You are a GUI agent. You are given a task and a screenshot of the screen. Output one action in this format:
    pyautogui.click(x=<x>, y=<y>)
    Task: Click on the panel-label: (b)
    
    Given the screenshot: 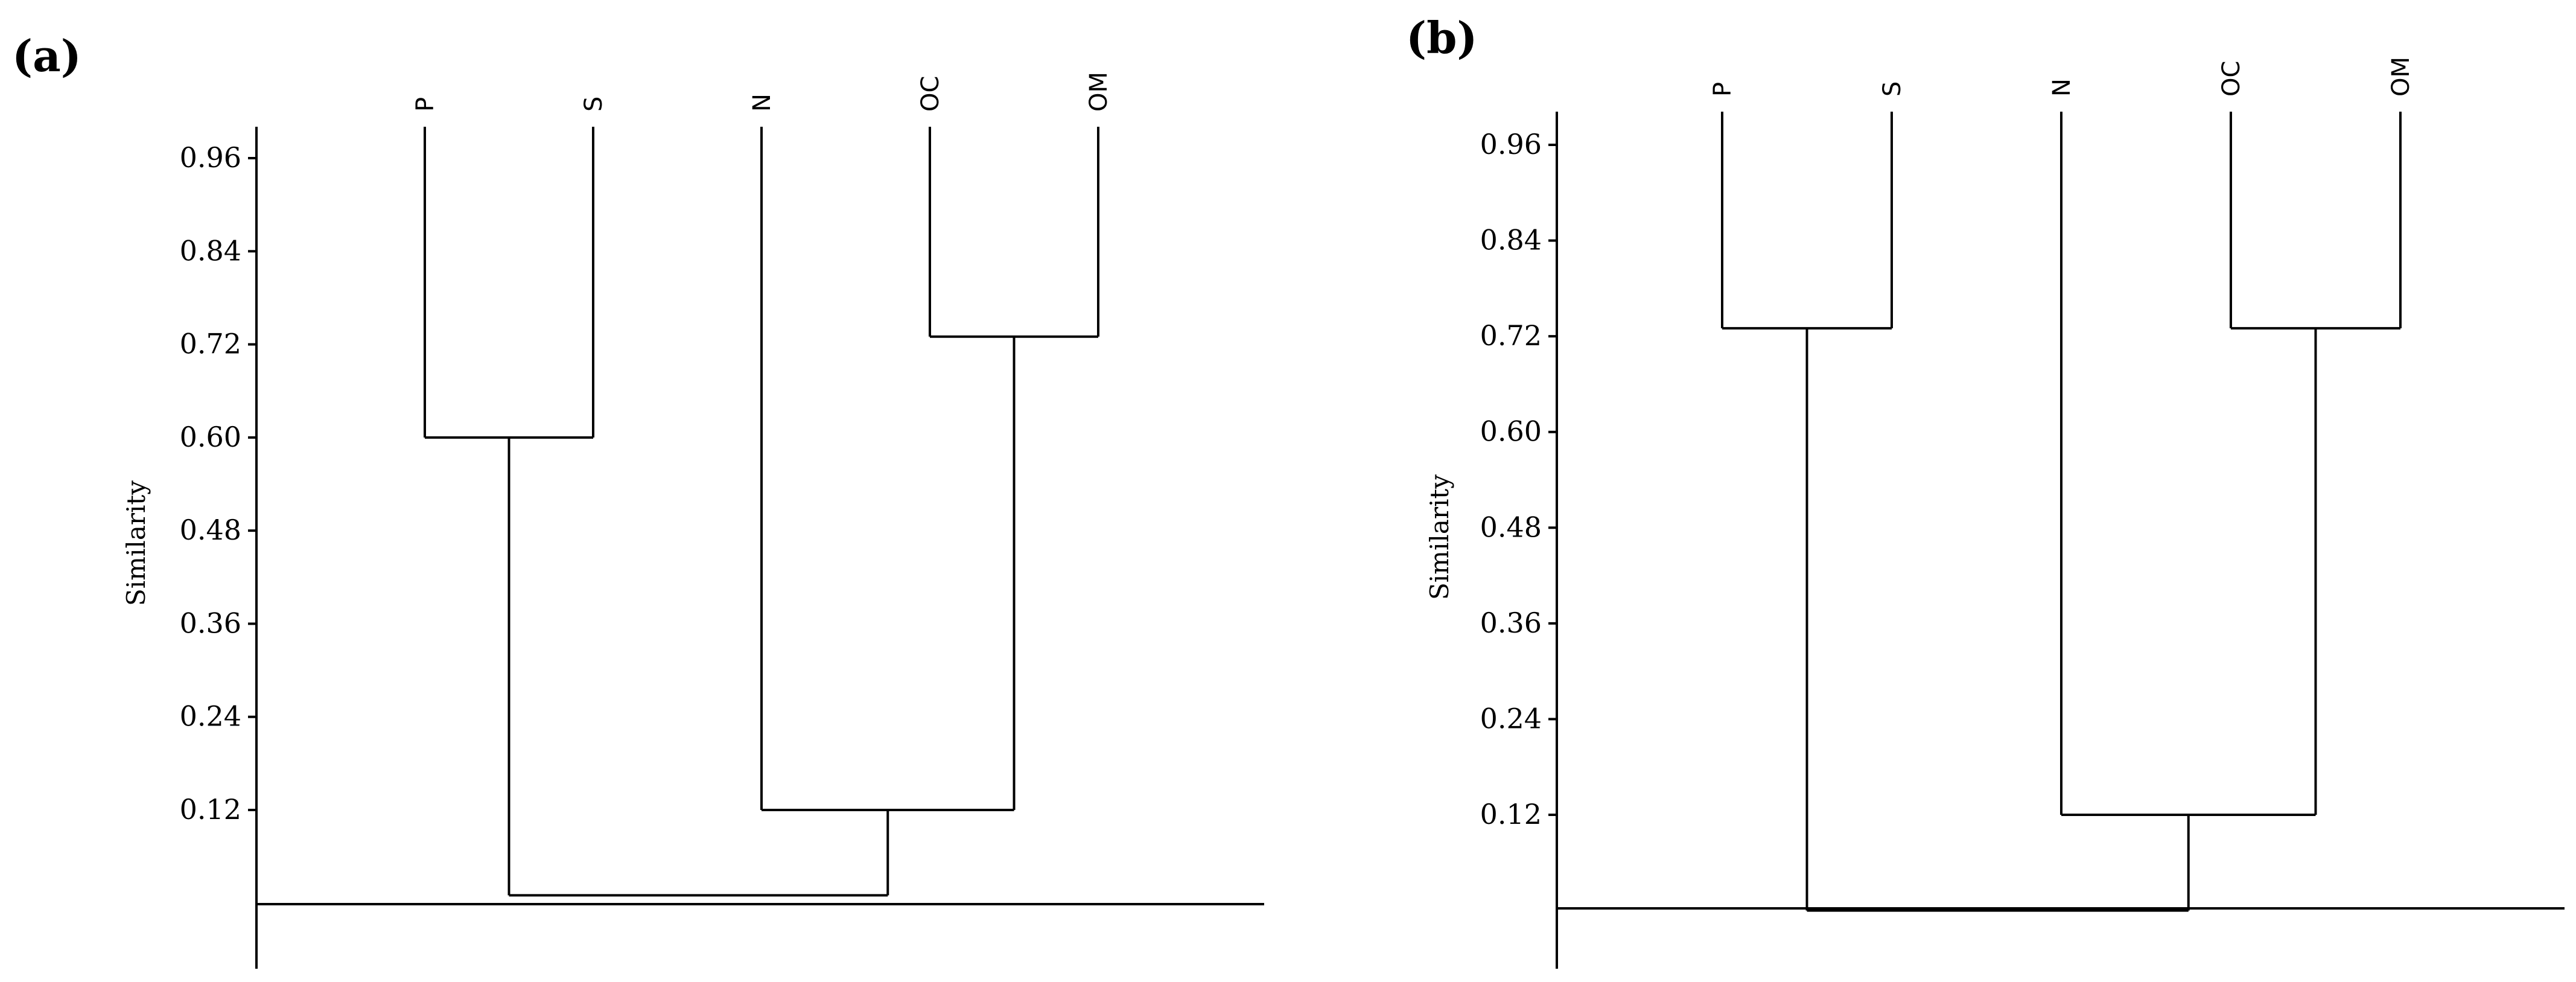 What is the action you would take?
    pyautogui.click(x=1441, y=37)
    